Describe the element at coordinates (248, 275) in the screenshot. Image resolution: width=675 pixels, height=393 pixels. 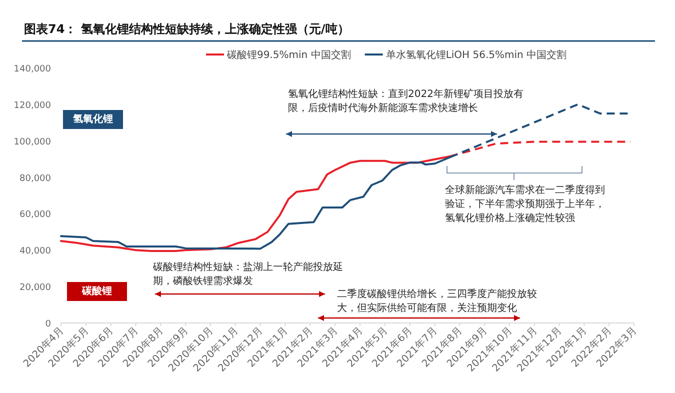
I see `annotation: 碳酸锂结构性短缺：盐湖上一轮产能投放延期，磷酸铁锂需求爆发` at that location.